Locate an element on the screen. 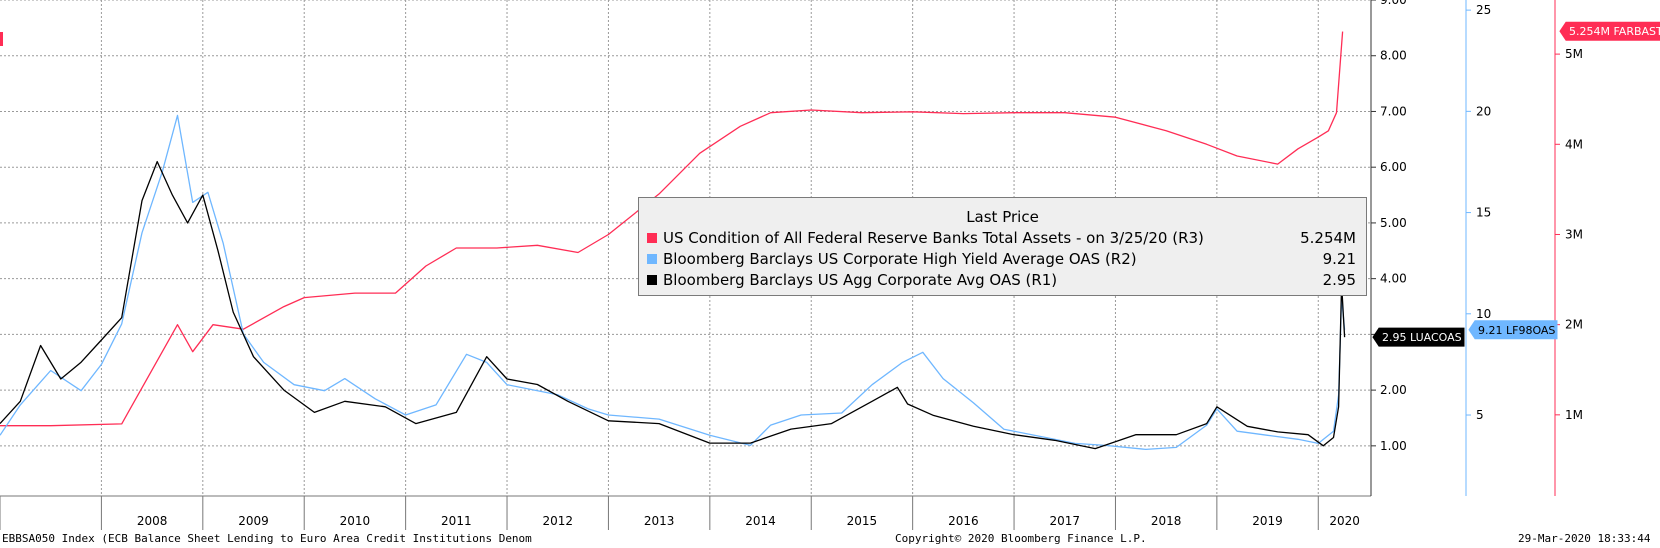  legend-title: Last Price is located at coordinates (1002, 217).